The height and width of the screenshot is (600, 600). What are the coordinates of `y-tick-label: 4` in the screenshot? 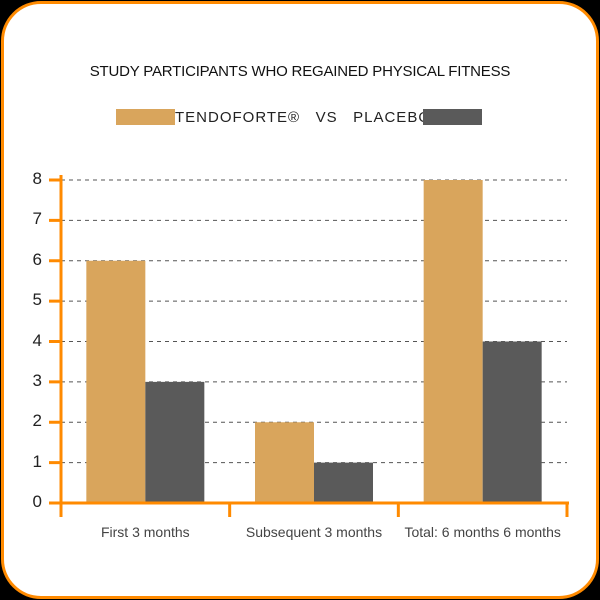 It's located at (37, 340).